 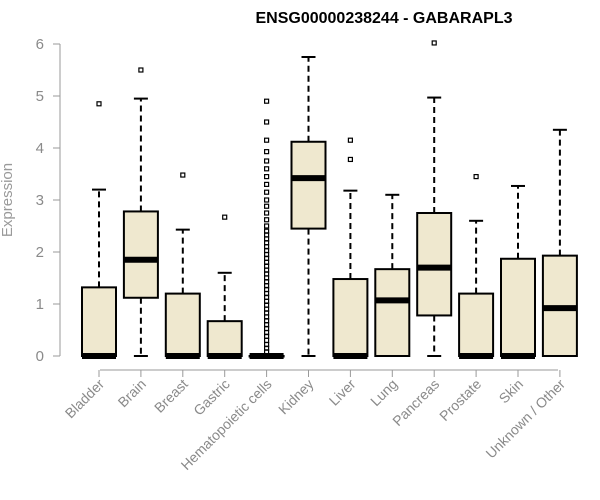 What do you see at coordinates (476, 266) in the screenshot?
I see `box-group-prostate` at bounding box center [476, 266].